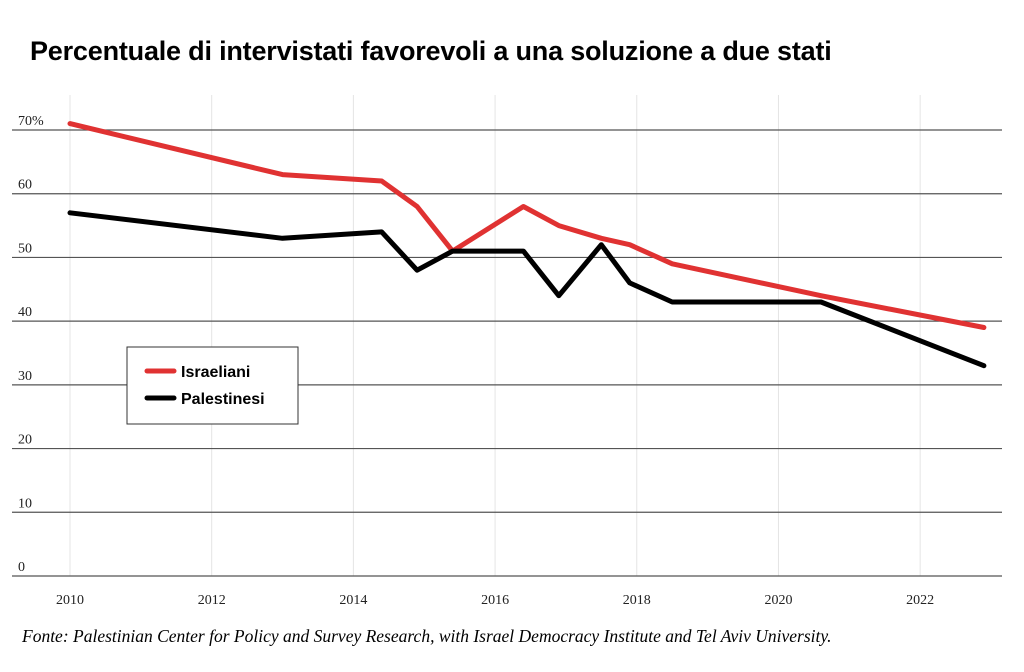 The height and width of the screenshot is (672, 1024). I want to click on y-tick-label: 0, so click(21, 567).